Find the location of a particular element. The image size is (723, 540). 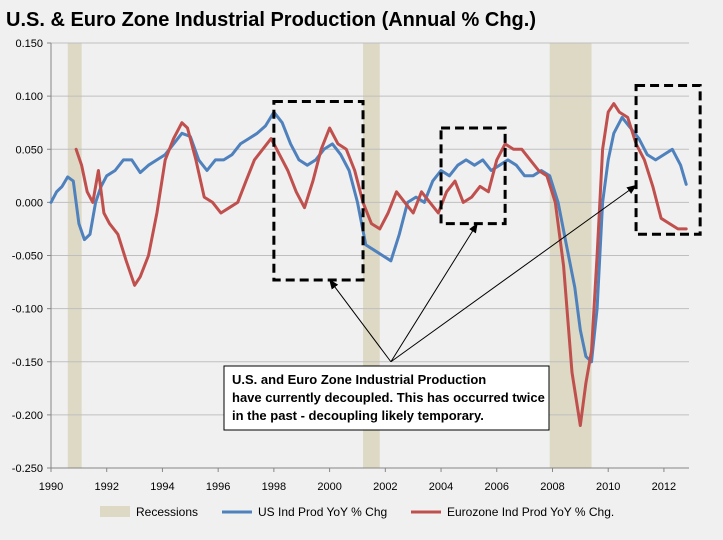

x-tick-label: 2002 is located at coordinates (385, 487).